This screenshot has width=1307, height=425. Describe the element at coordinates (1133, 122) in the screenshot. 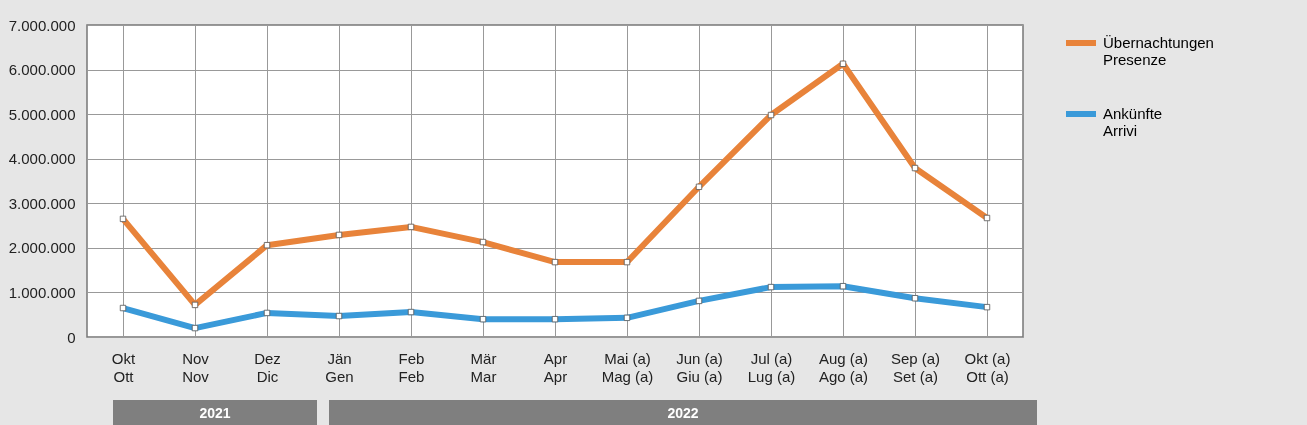

I see `legend-label: Ankünfte Arrivi` at that location.